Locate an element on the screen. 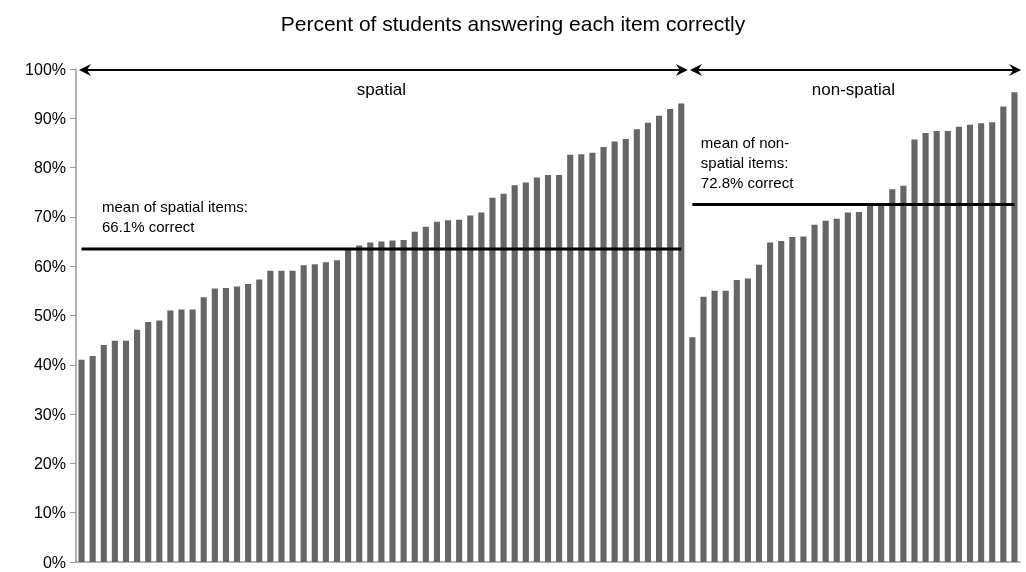  y-tick-label: 60% is located at coordinates (49, 266).